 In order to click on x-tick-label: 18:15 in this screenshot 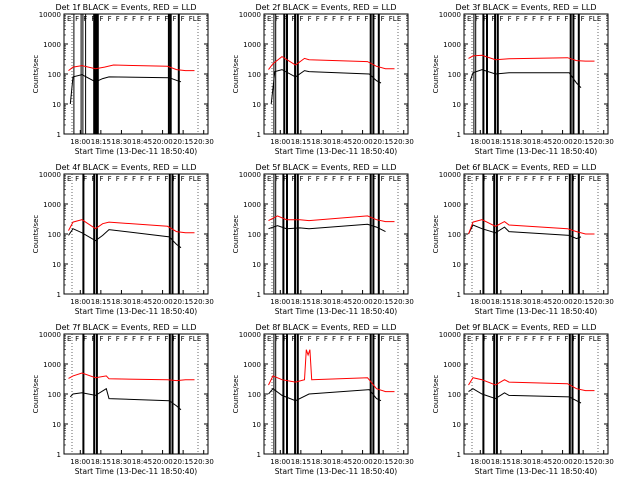, I will do `click(501, 142)`.